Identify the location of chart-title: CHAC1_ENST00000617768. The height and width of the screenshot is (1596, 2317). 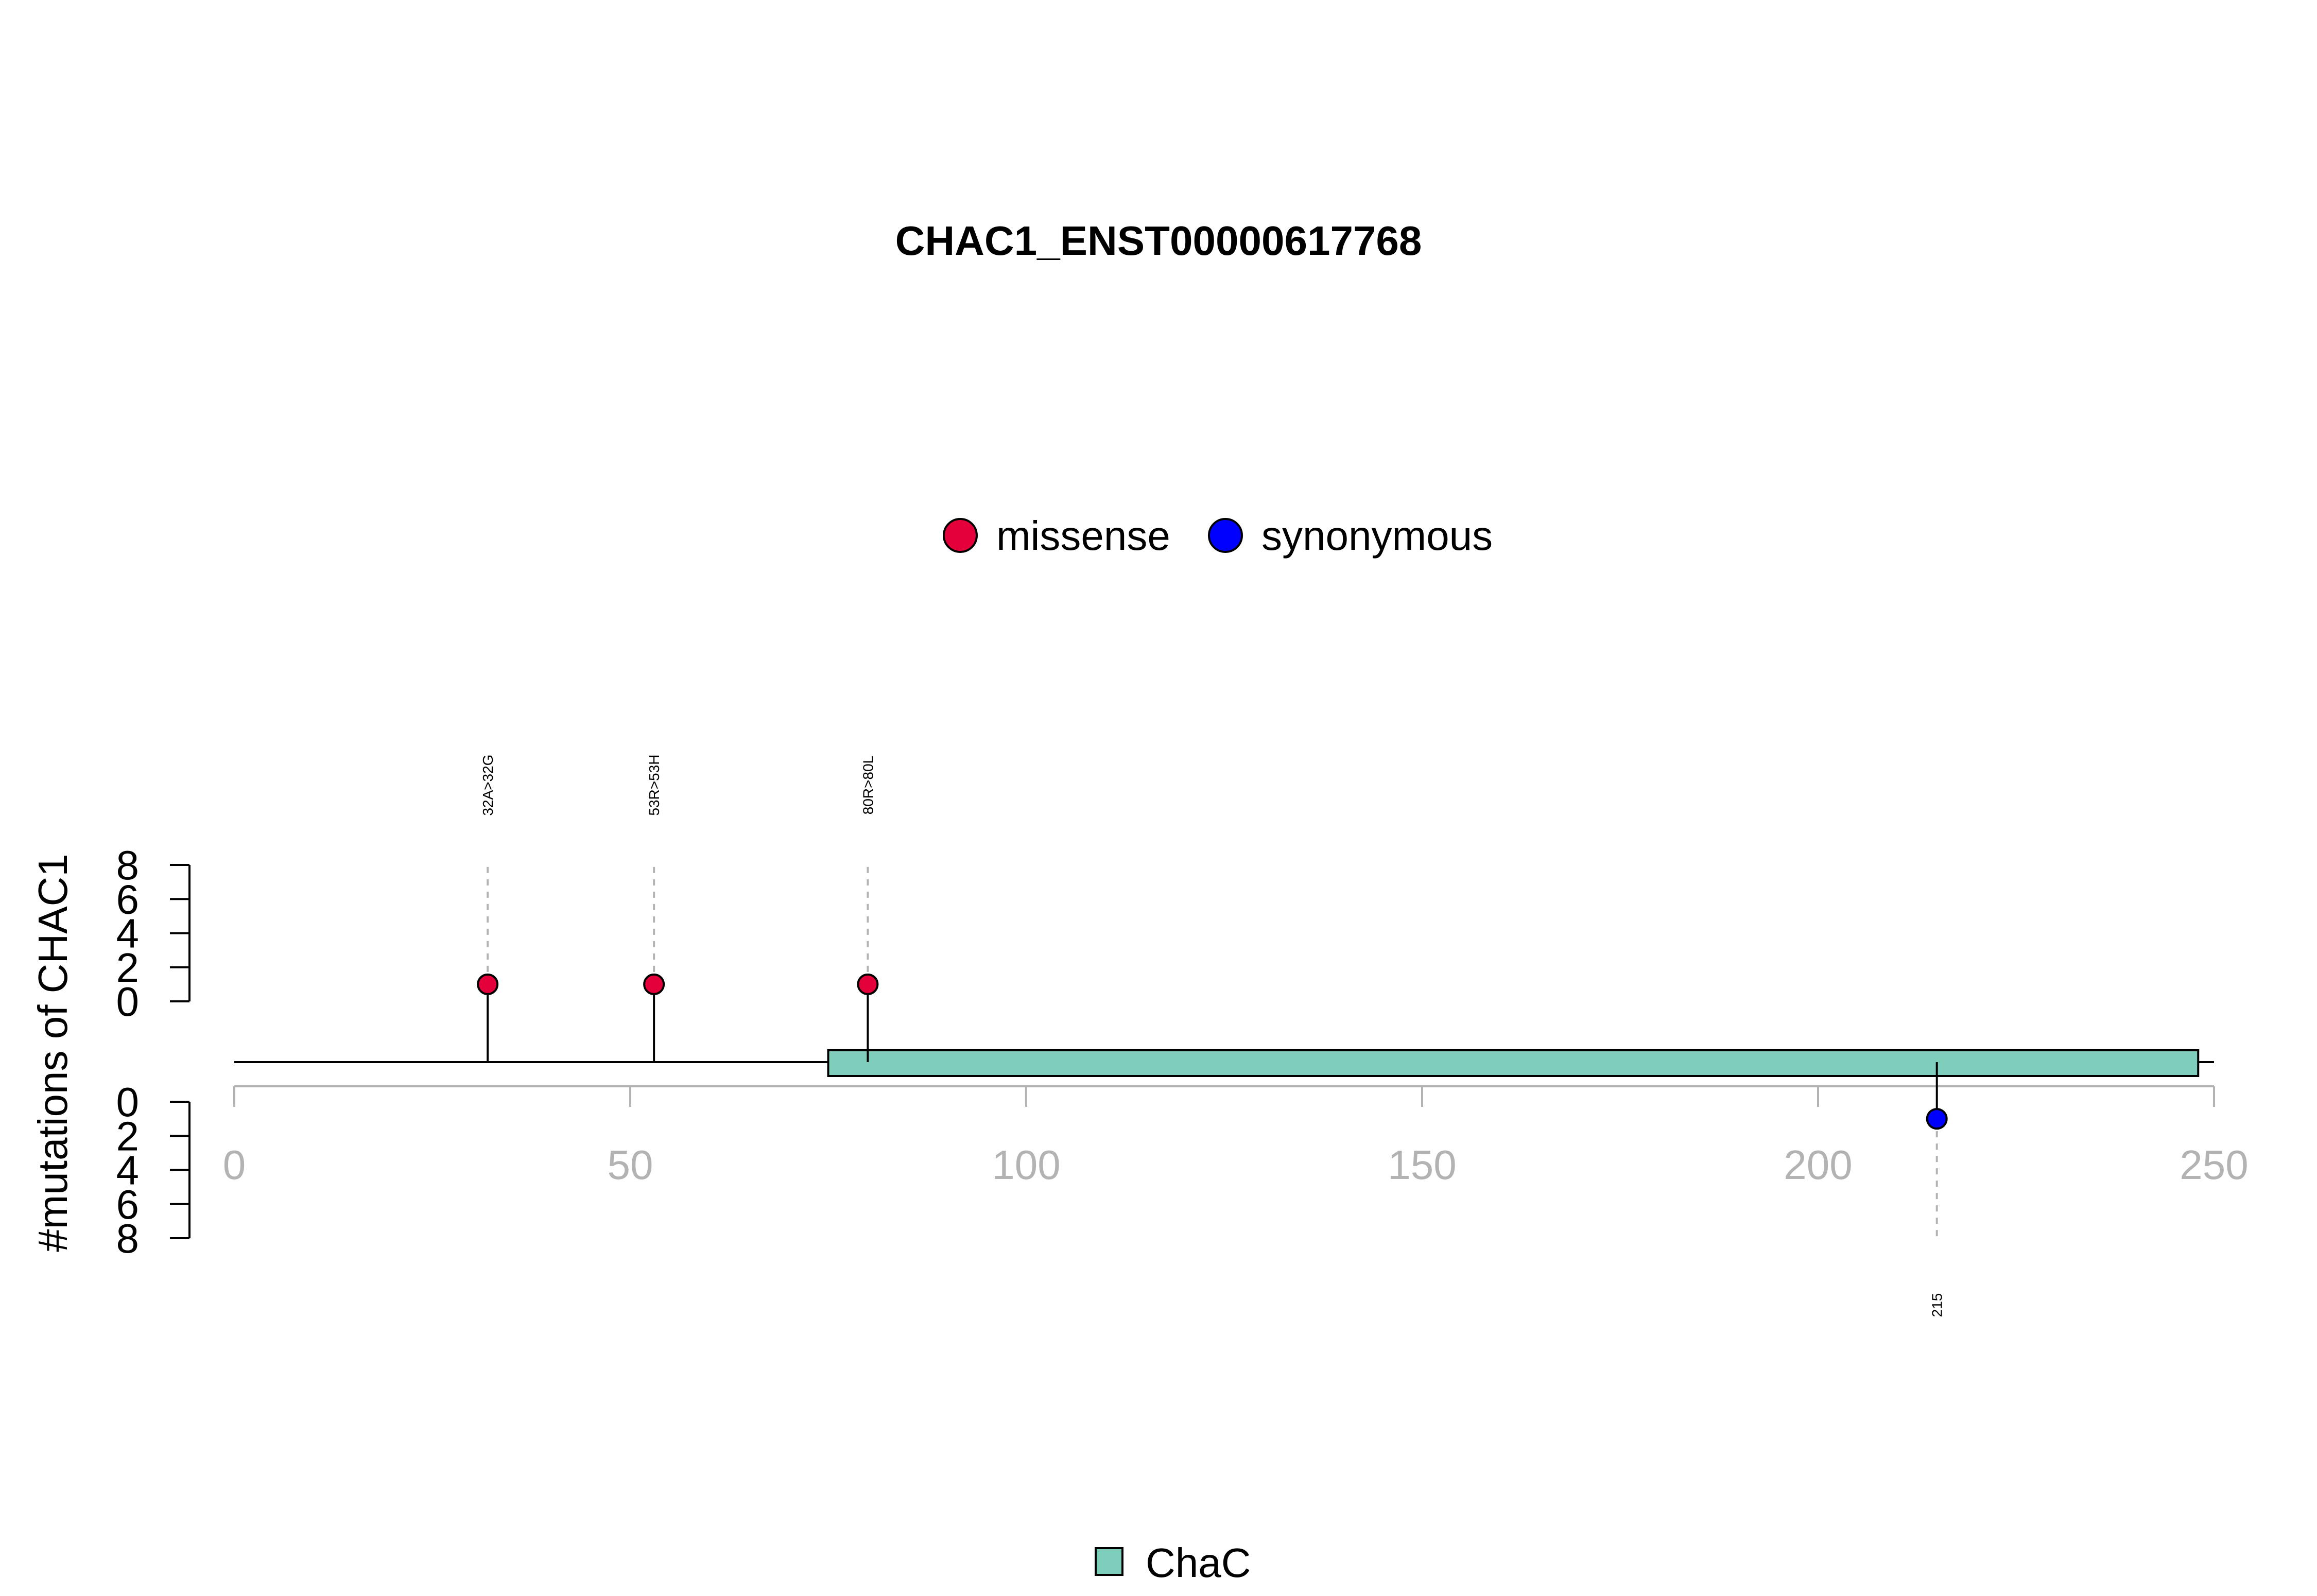
(1158, 241).